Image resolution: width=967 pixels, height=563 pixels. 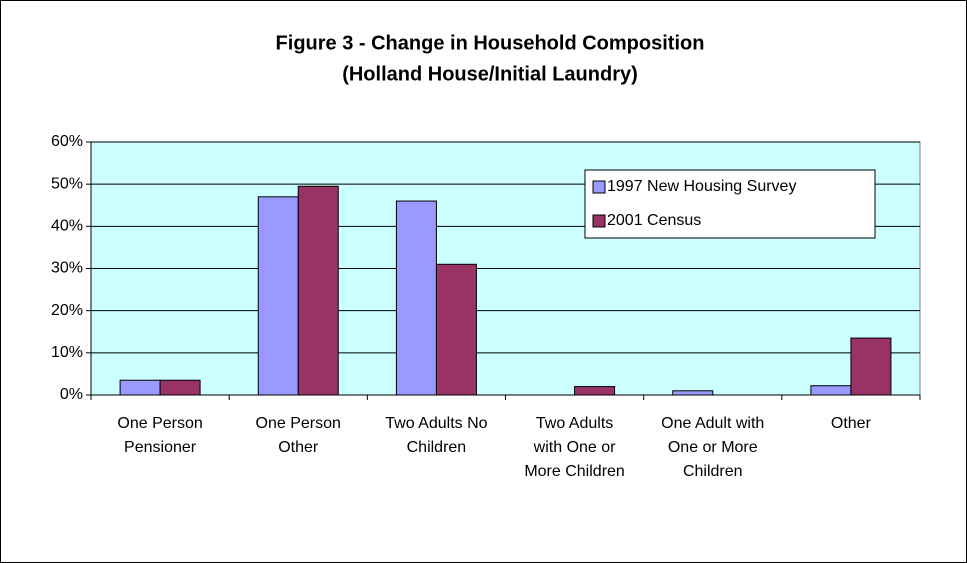 What do you see at coordinates (713, 447) in the screenshot?
I see `x-tick-label: One Adult with One or More Children` at bounding box center [713, 447].